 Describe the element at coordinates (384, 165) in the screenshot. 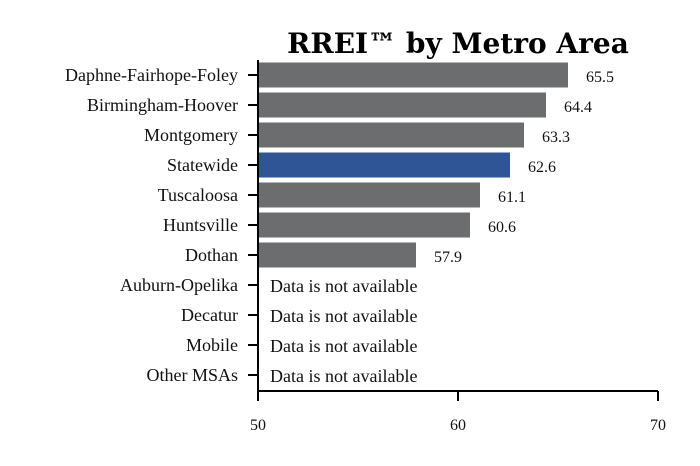

I see `bar-statewide` at that location.